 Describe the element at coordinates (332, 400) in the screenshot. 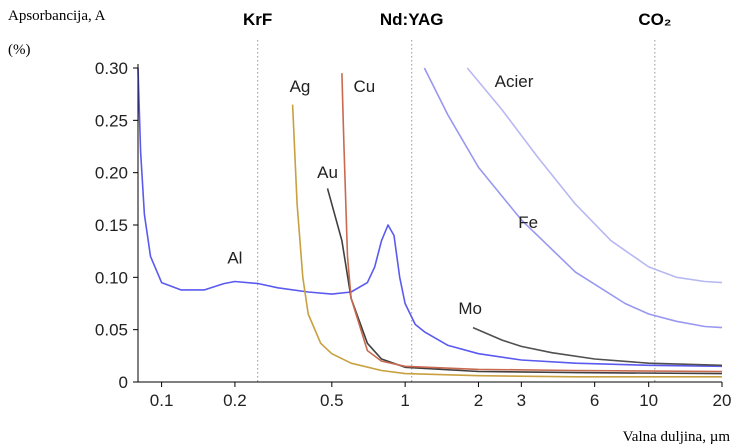

I see `x-tick-label: 0.5` at that location.